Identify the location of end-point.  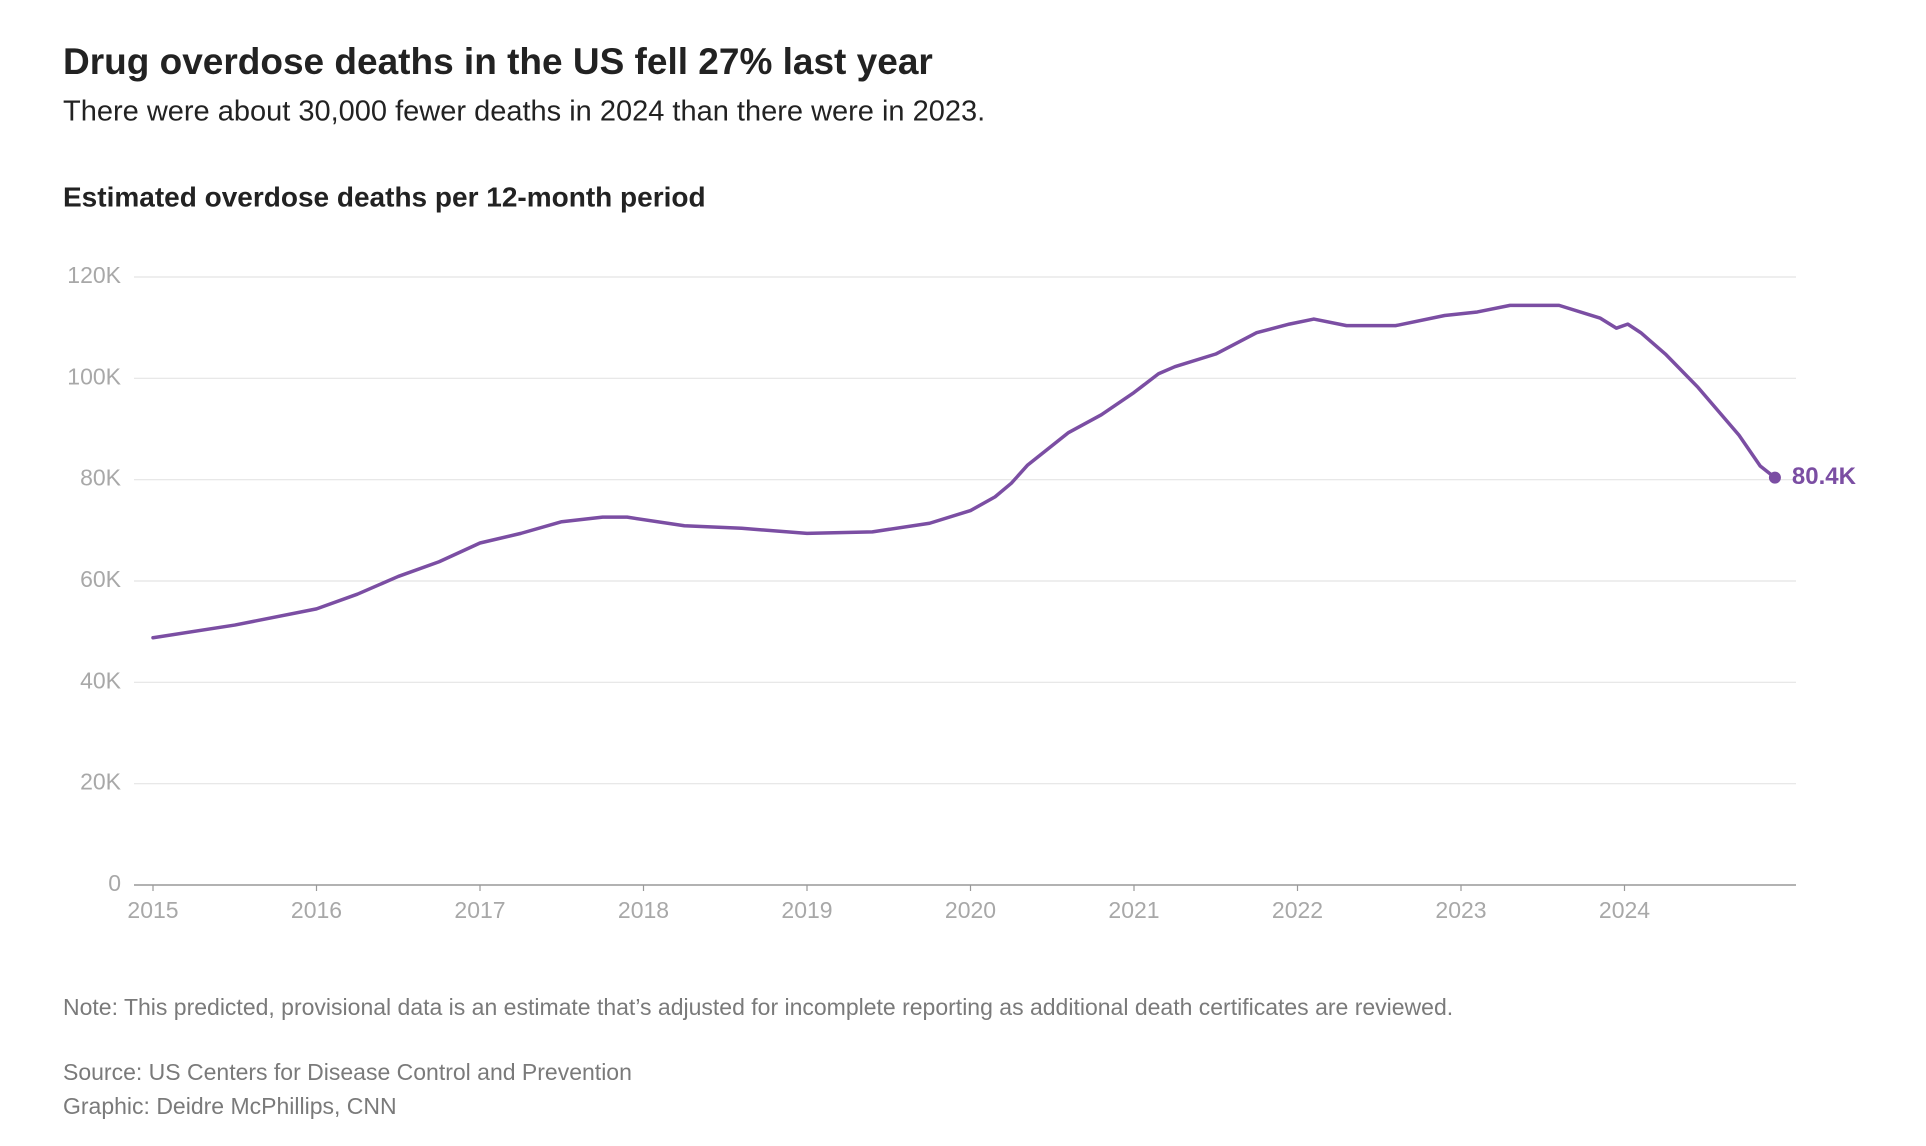
(1774, 477).